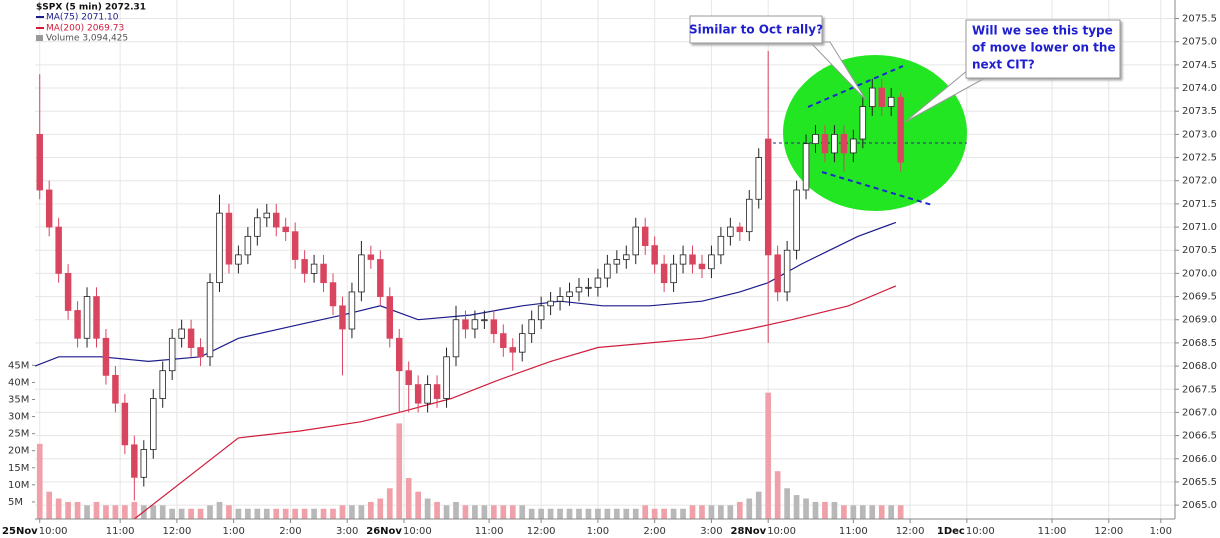 The width and height of the screenshot is (1220, 538). Describe the element at coordinates (1199, 88) in the screenshot. I see `y-tick-label: 2074.0` at that location.